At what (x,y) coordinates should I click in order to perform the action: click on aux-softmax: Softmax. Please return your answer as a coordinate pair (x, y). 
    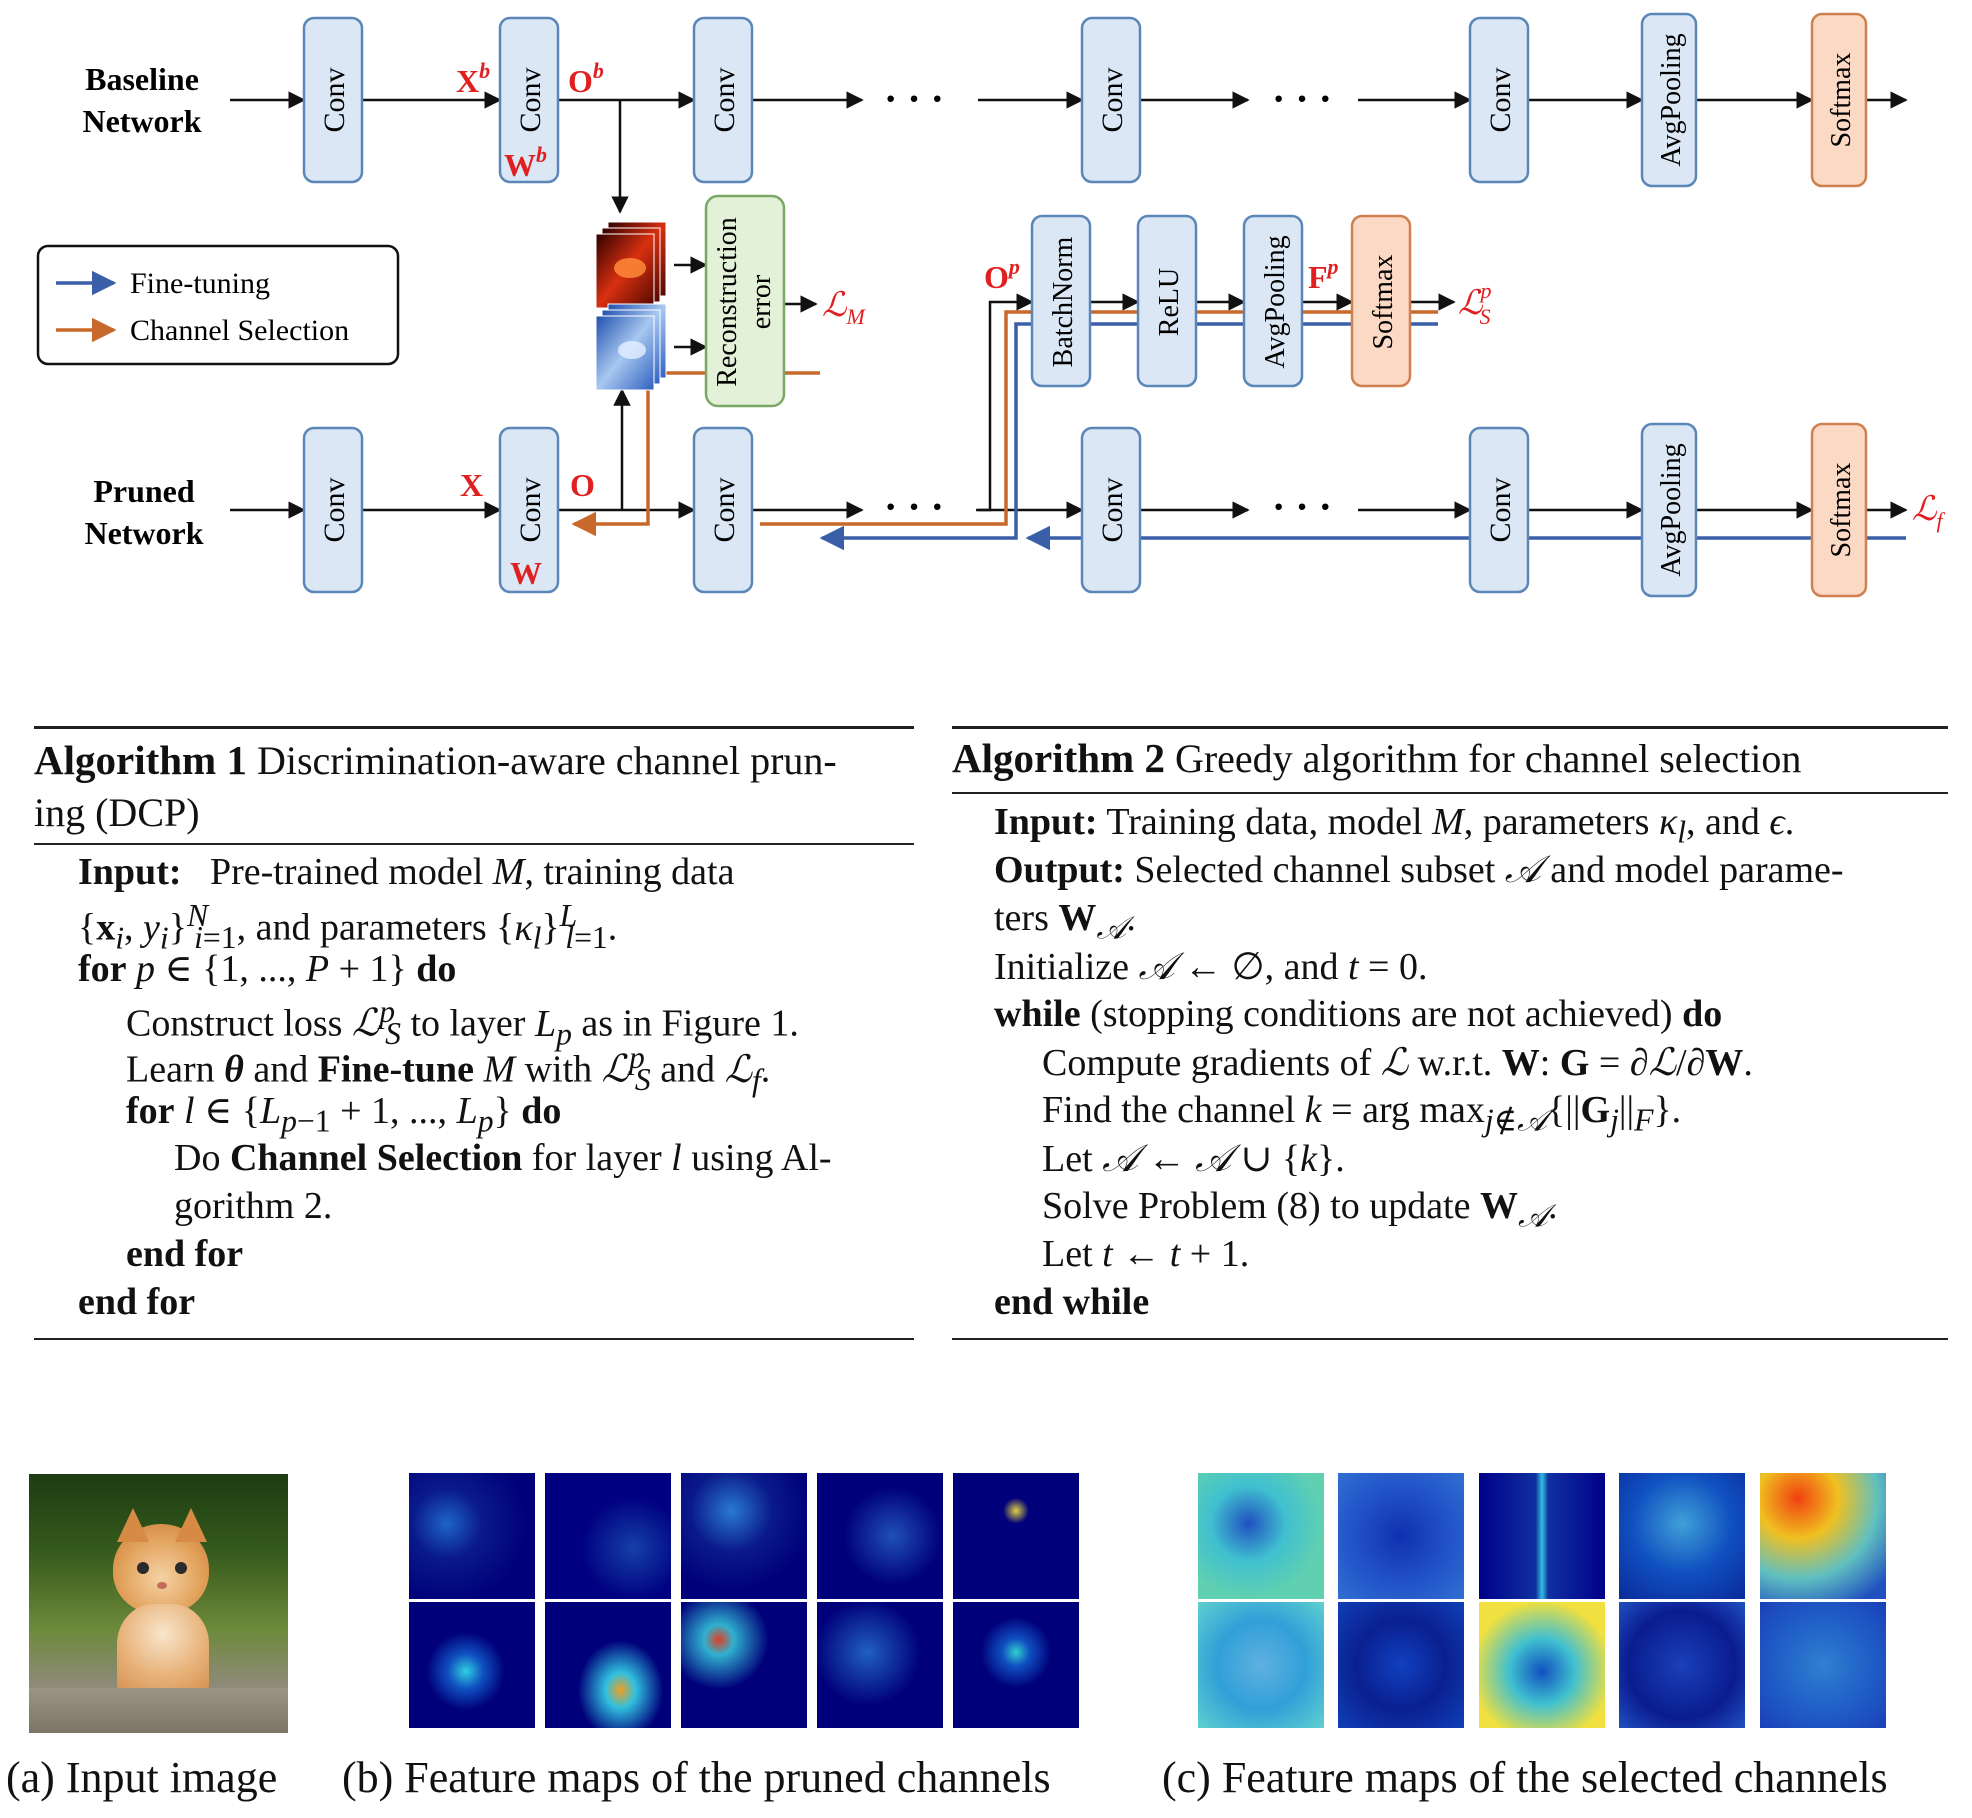
    Looking at the image, I should click on (1381, 301).